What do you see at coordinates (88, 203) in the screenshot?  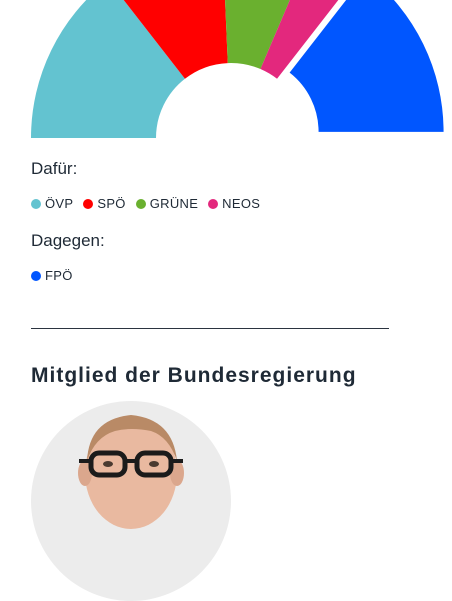 I see `spoe-dot-icon` at bounding box center [88, 203].